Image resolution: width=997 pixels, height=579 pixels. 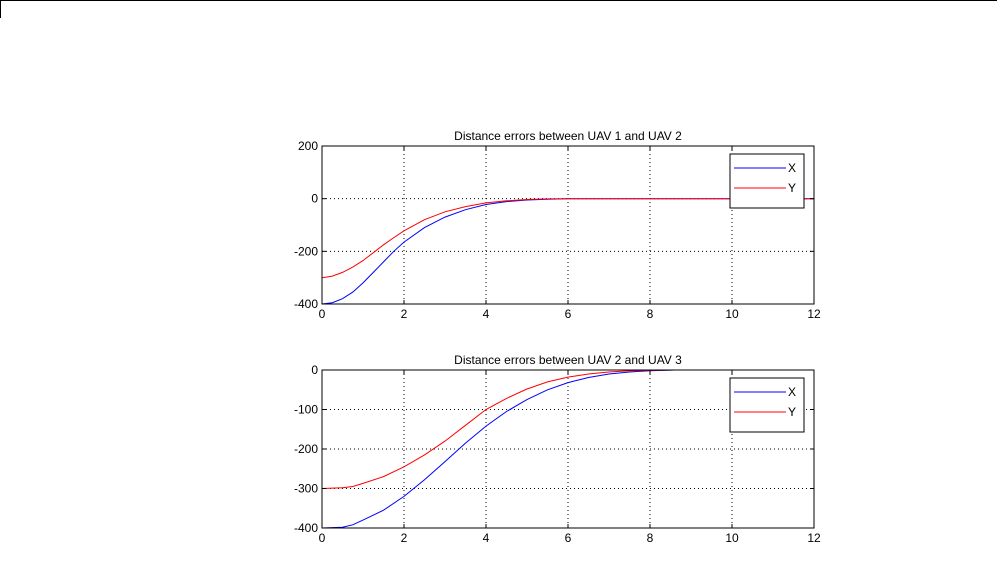 What do you see at coordinates (308, 146) in the screenshot?
I see `y-tick-label: 200` at bounding box center [308, 146].